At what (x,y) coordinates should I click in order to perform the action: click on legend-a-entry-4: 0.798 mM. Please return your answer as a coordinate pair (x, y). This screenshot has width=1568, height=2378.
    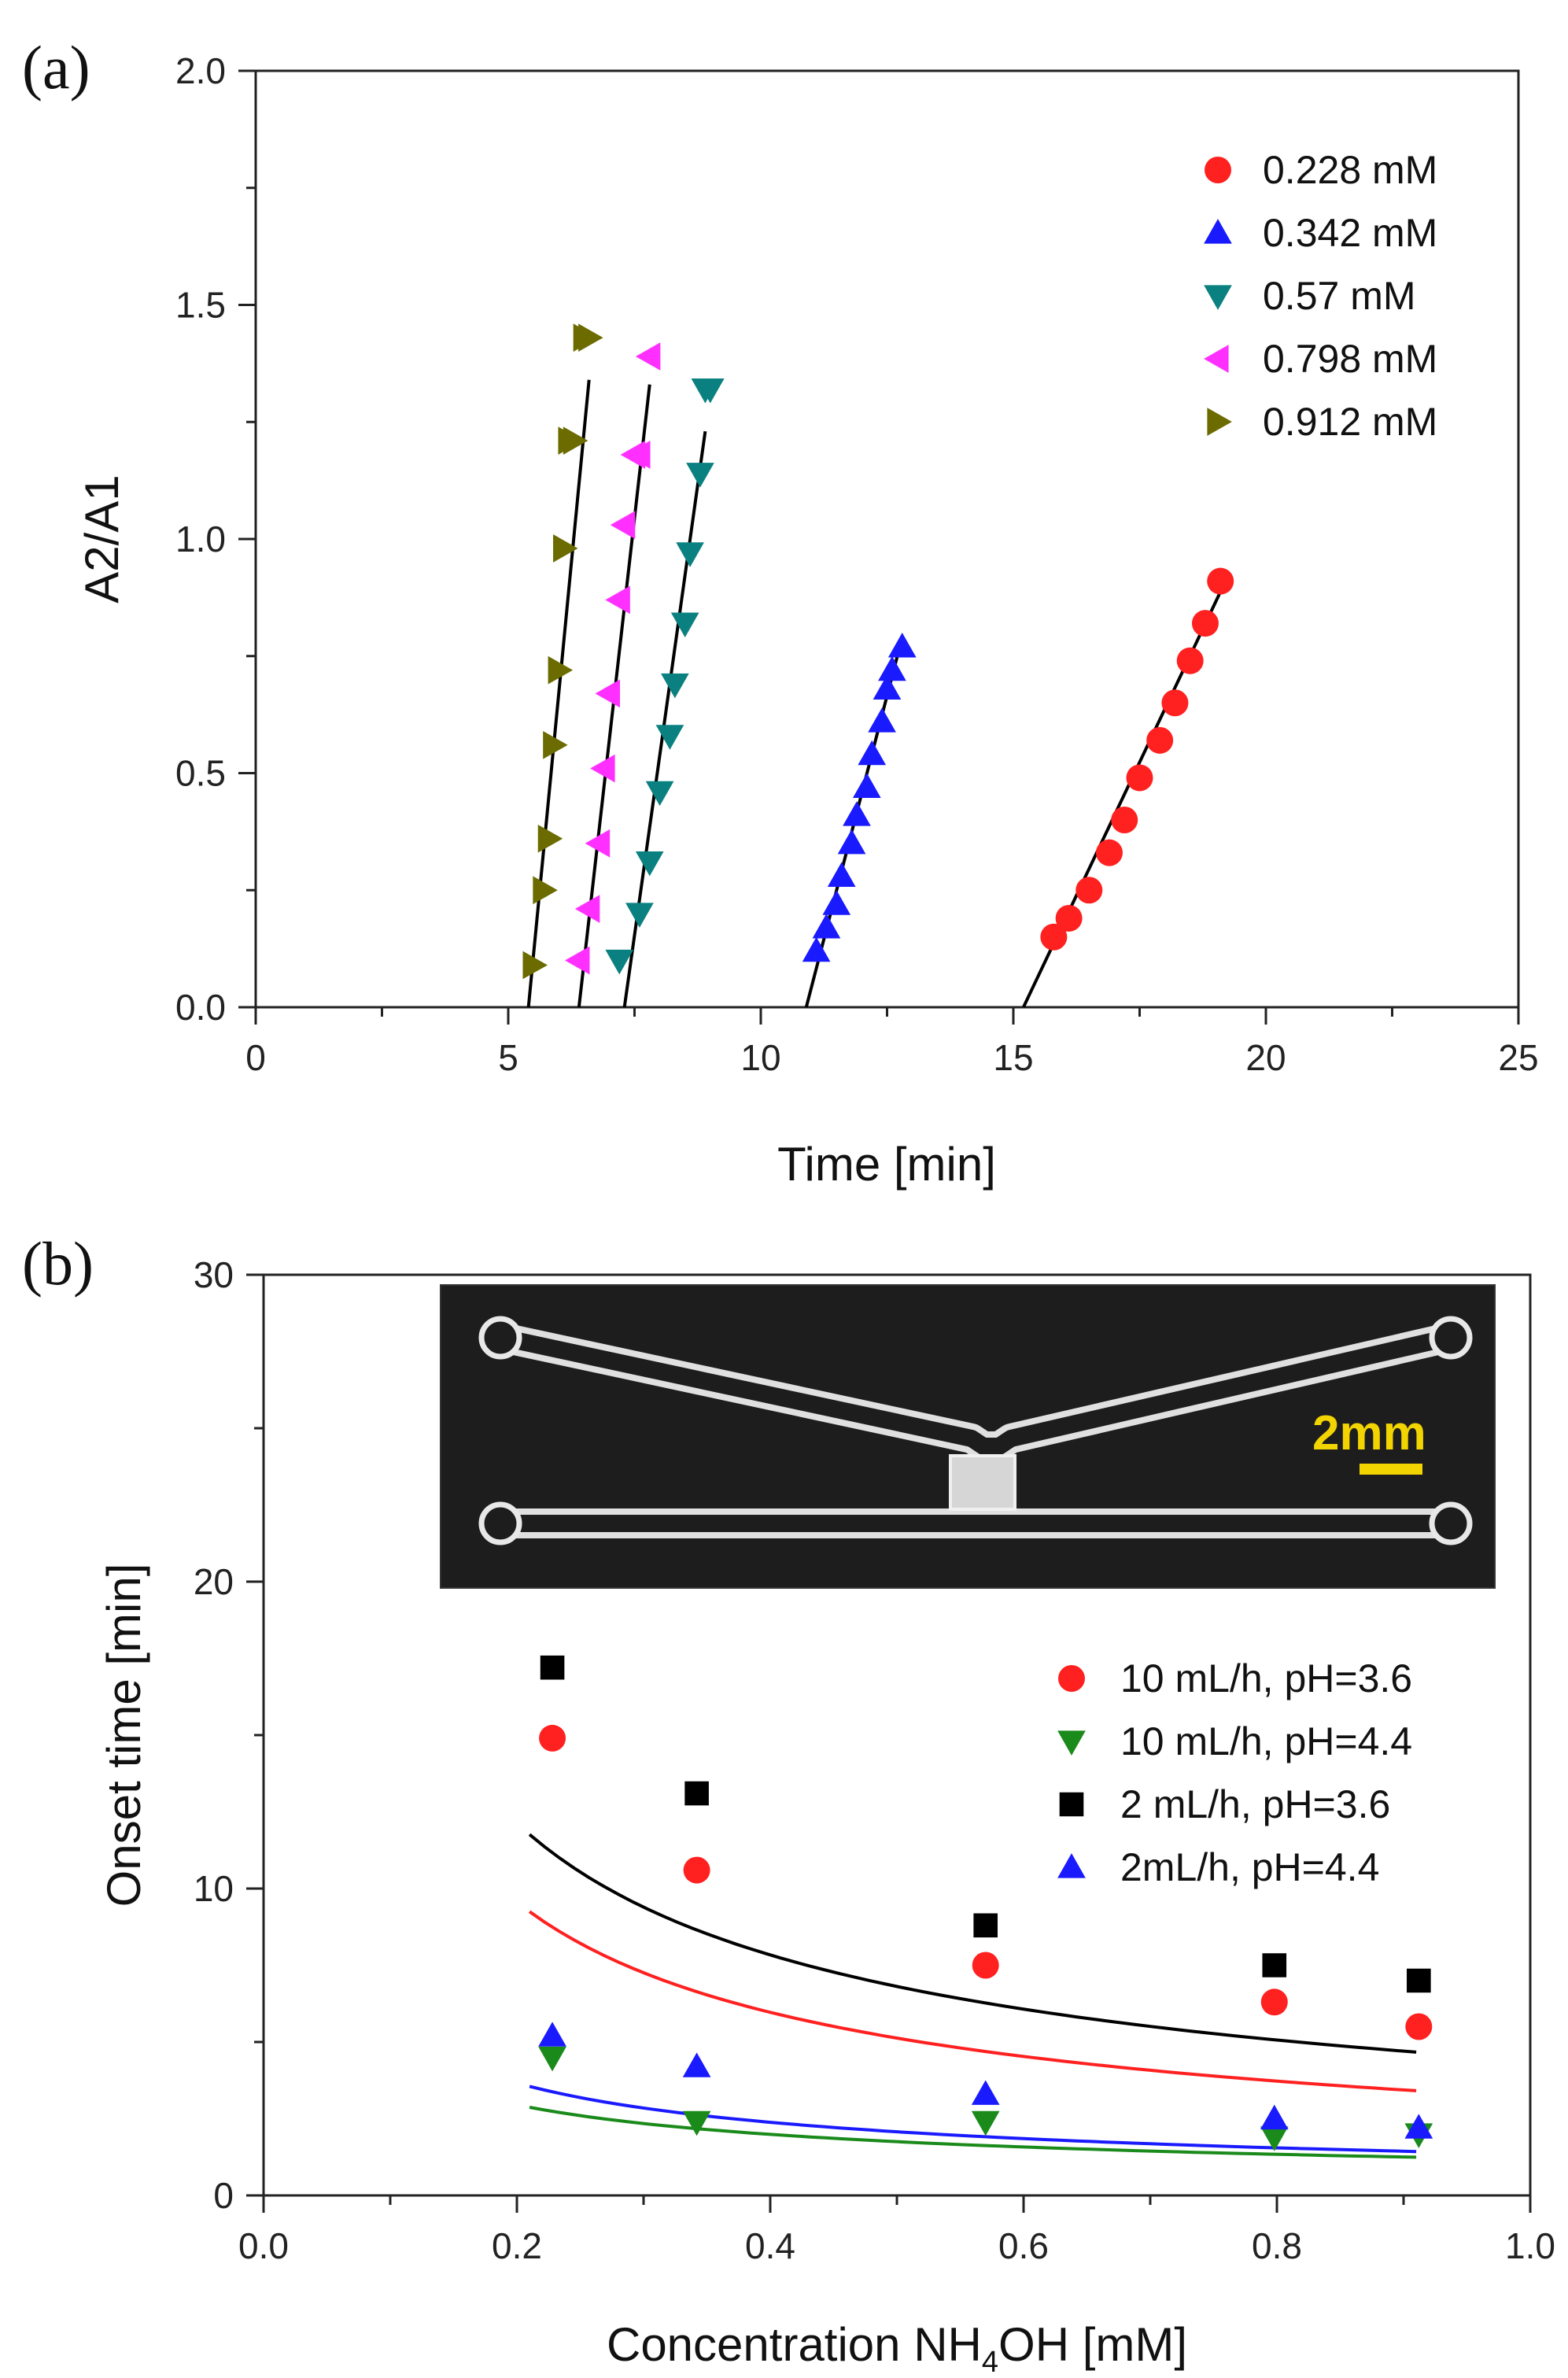
    Looking at the image, I should click on (1320, 359).